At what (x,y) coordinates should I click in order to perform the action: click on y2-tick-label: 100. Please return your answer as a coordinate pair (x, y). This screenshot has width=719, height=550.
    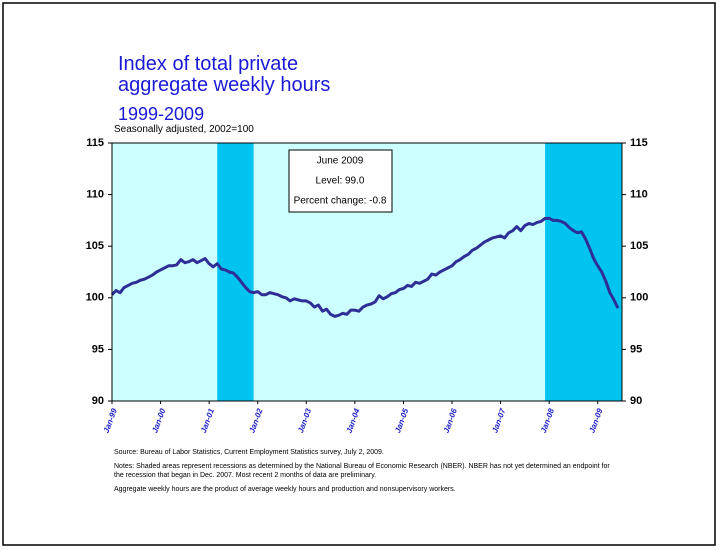
    Looking at the image, I should click on (639, 298).